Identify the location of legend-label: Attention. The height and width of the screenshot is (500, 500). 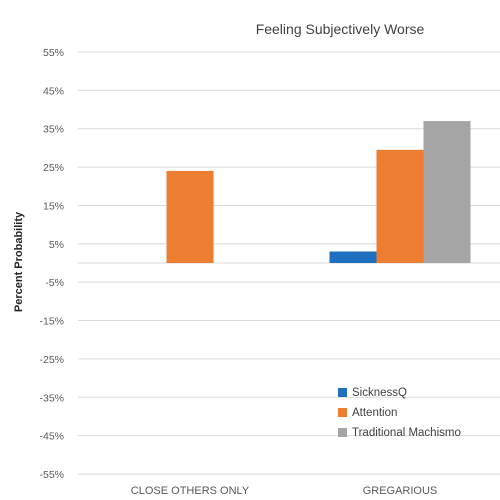
(374, 413).